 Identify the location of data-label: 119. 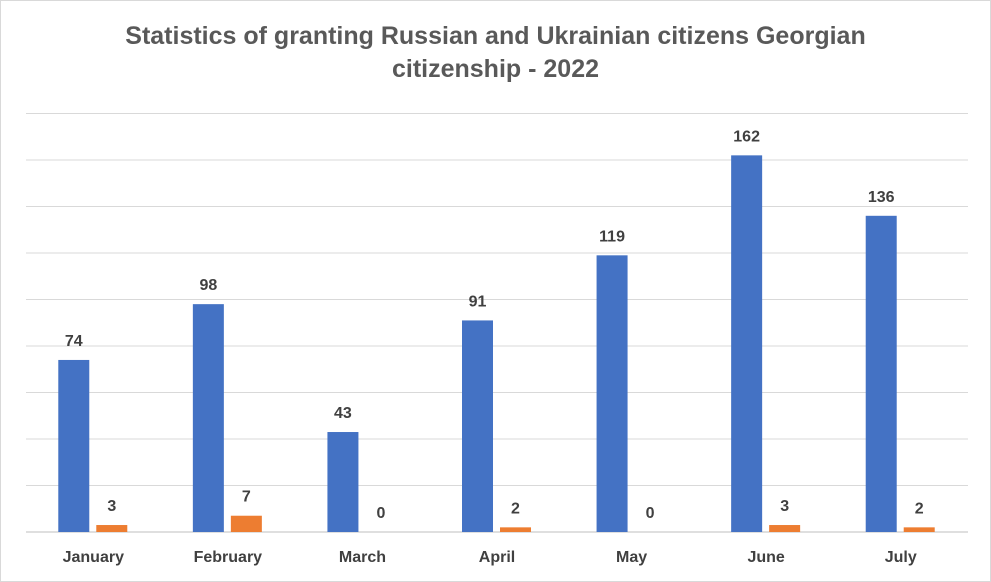
(612, 236).